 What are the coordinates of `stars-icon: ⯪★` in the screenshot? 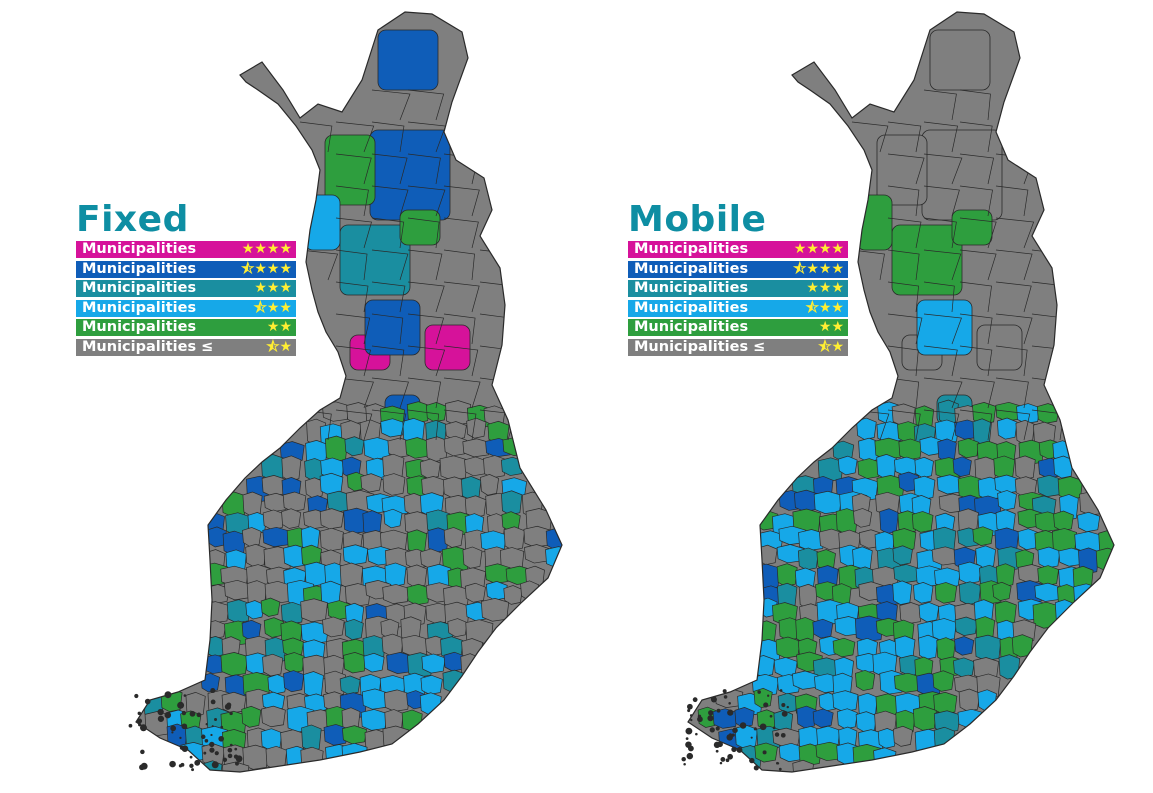 It's located at (279, 346).